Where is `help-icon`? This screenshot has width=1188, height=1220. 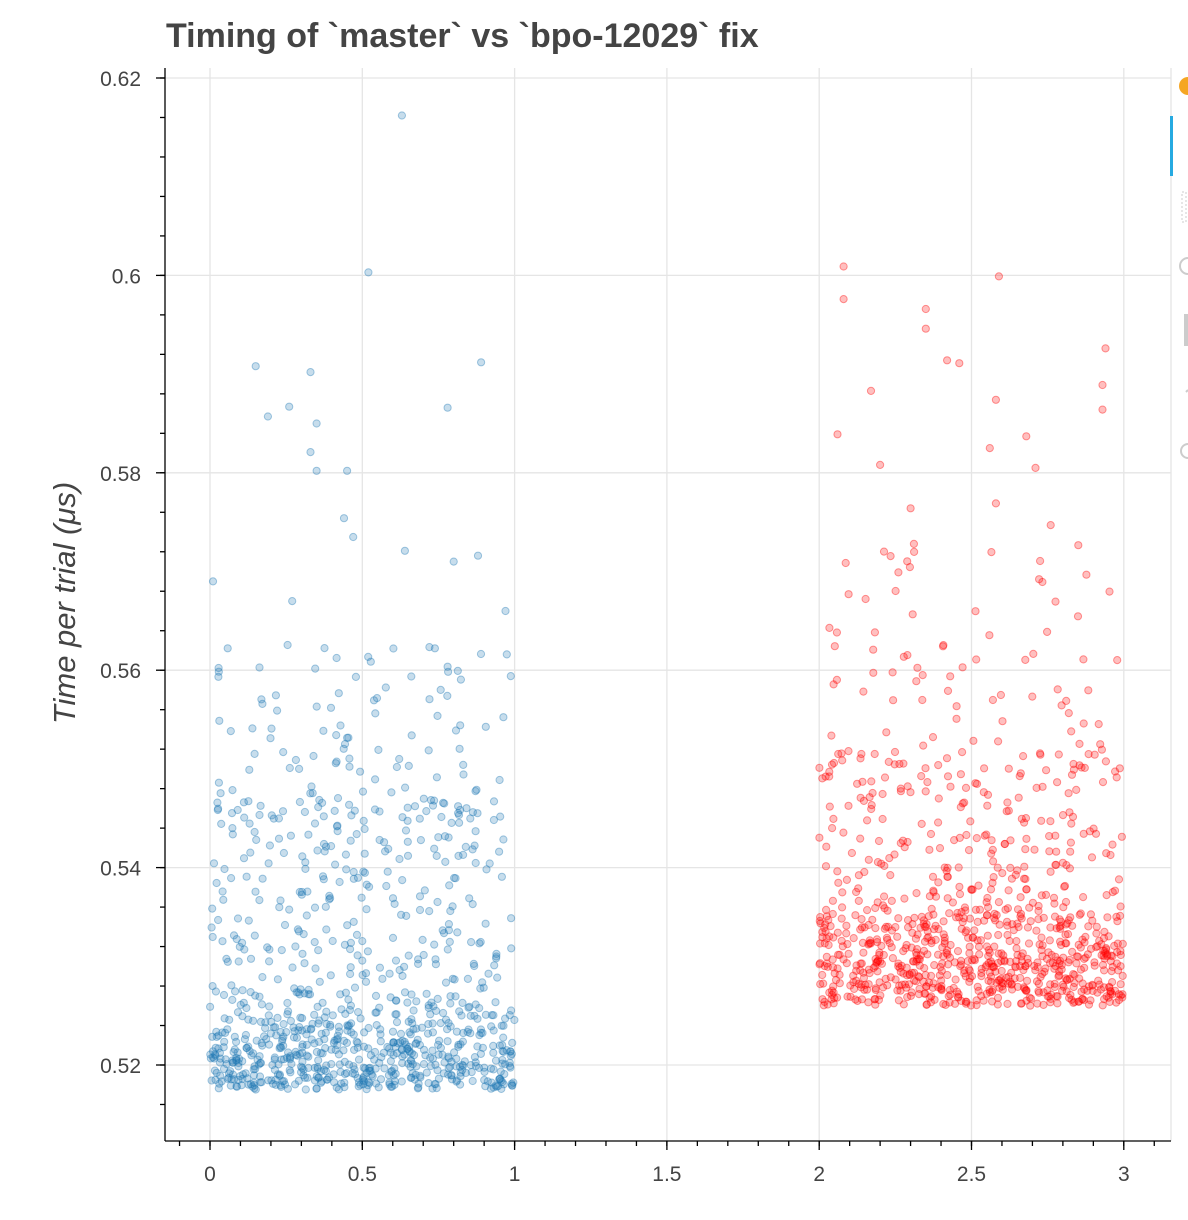
help-icon is located at coordinates (1184, 451).